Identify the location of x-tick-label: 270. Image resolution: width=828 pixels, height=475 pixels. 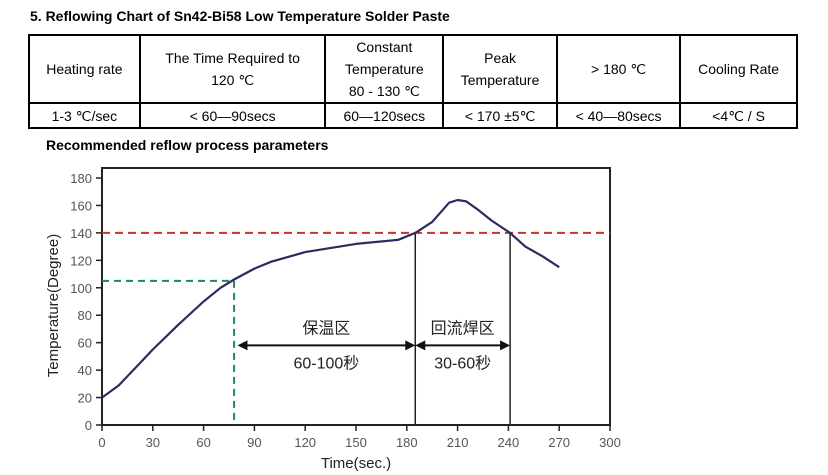
(559, 442).